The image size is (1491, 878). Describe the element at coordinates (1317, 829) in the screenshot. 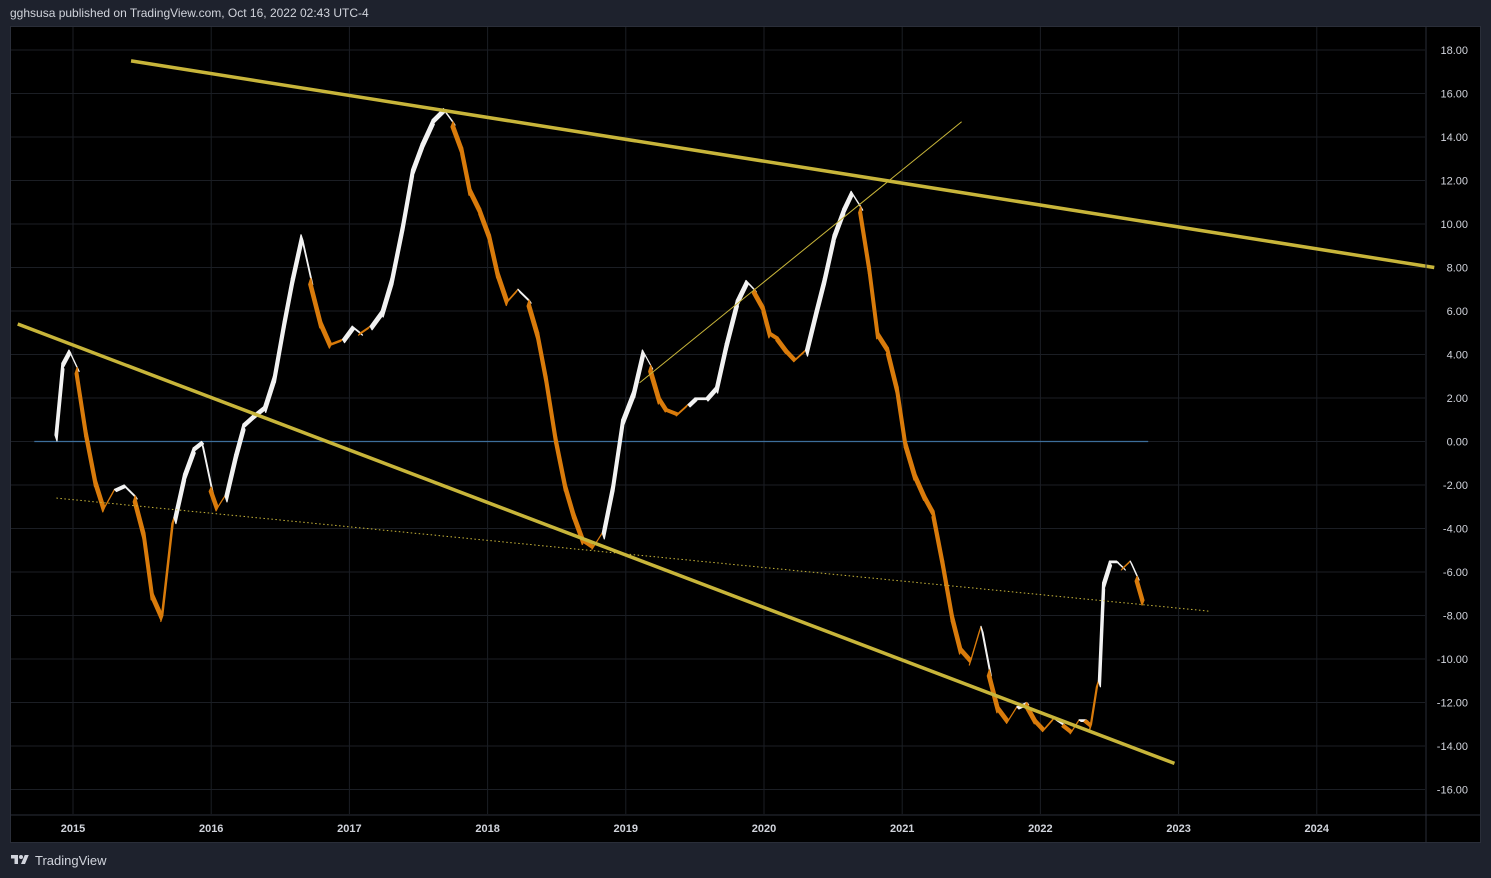

I see `x-tick-label: 2024` at that location.